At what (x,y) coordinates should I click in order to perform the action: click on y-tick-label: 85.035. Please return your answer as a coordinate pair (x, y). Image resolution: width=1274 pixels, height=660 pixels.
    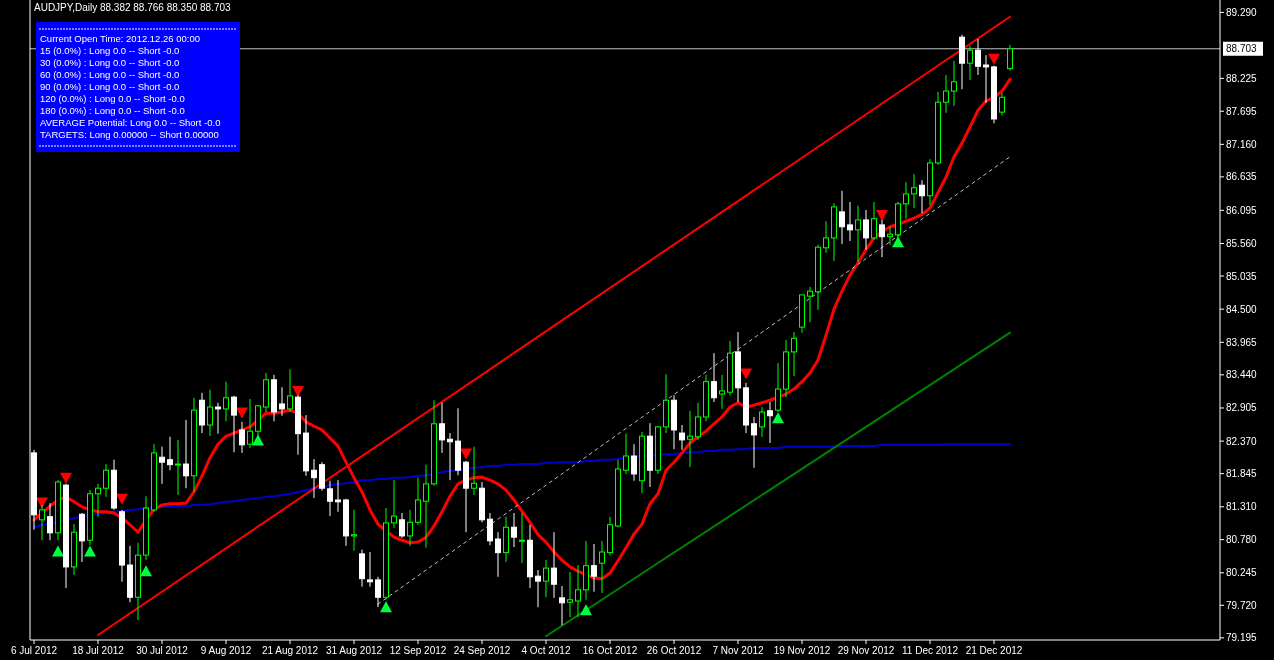
    Looking at the image, I should click on (1242, 276).